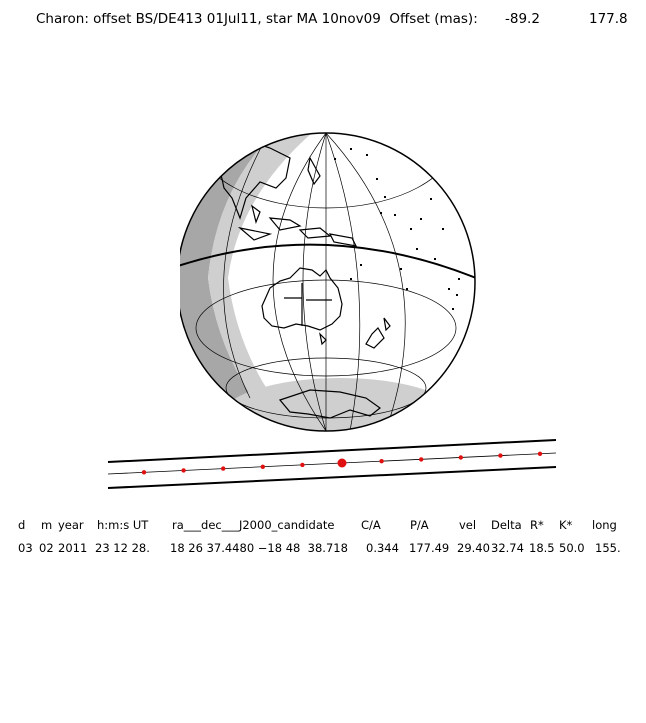  I want to click on col-header-pa: P/A, so click(419, 525).